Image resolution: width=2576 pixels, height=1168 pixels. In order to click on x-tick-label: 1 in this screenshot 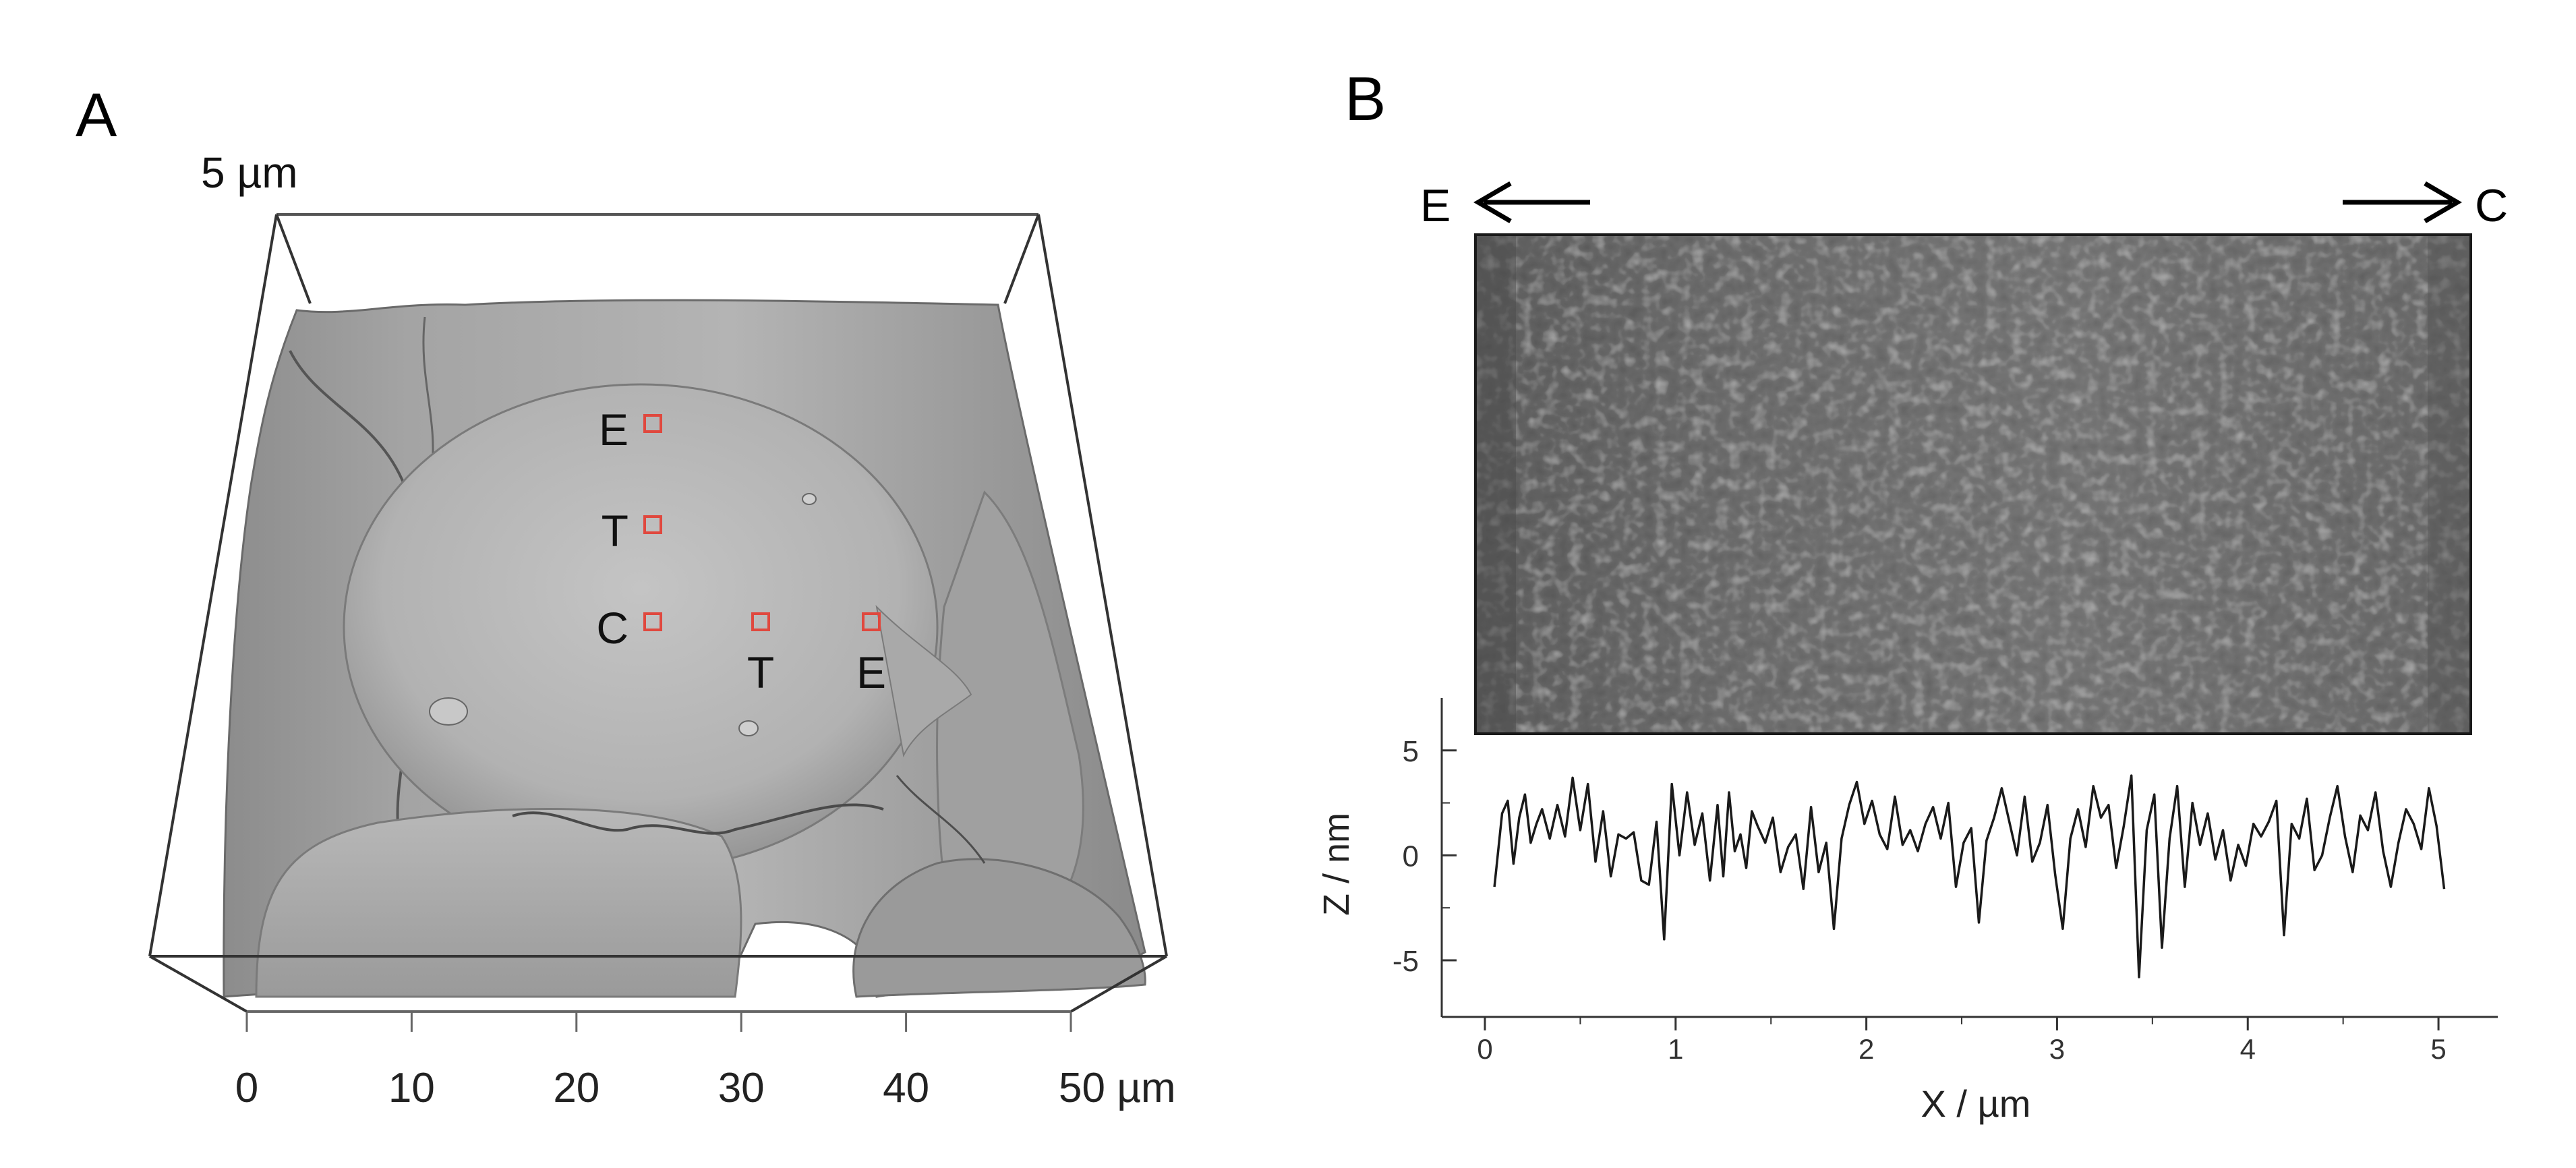, I will do `click(1676, 1049)`.